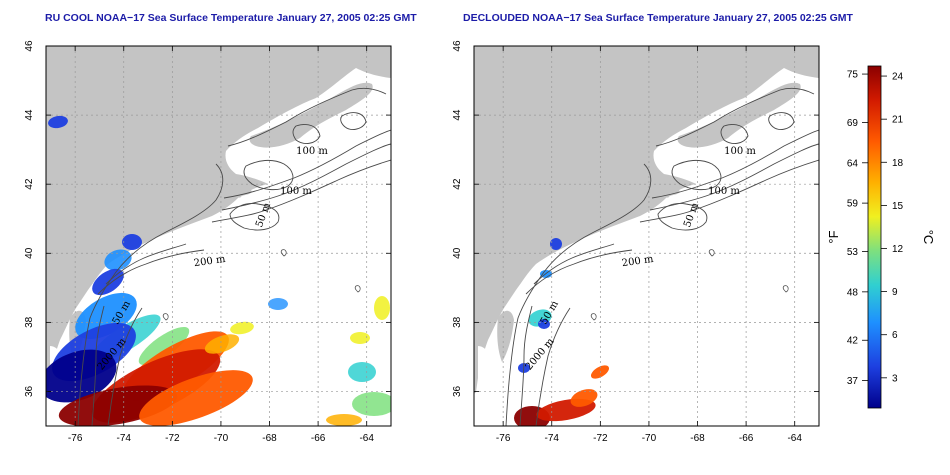 Image resolution: width=950 pixels, height=475 pixels. What do you see at coordinates (484, 368) in the screenshot?
I see `chesapeake-bay-water` at bounding box center [484, 368].